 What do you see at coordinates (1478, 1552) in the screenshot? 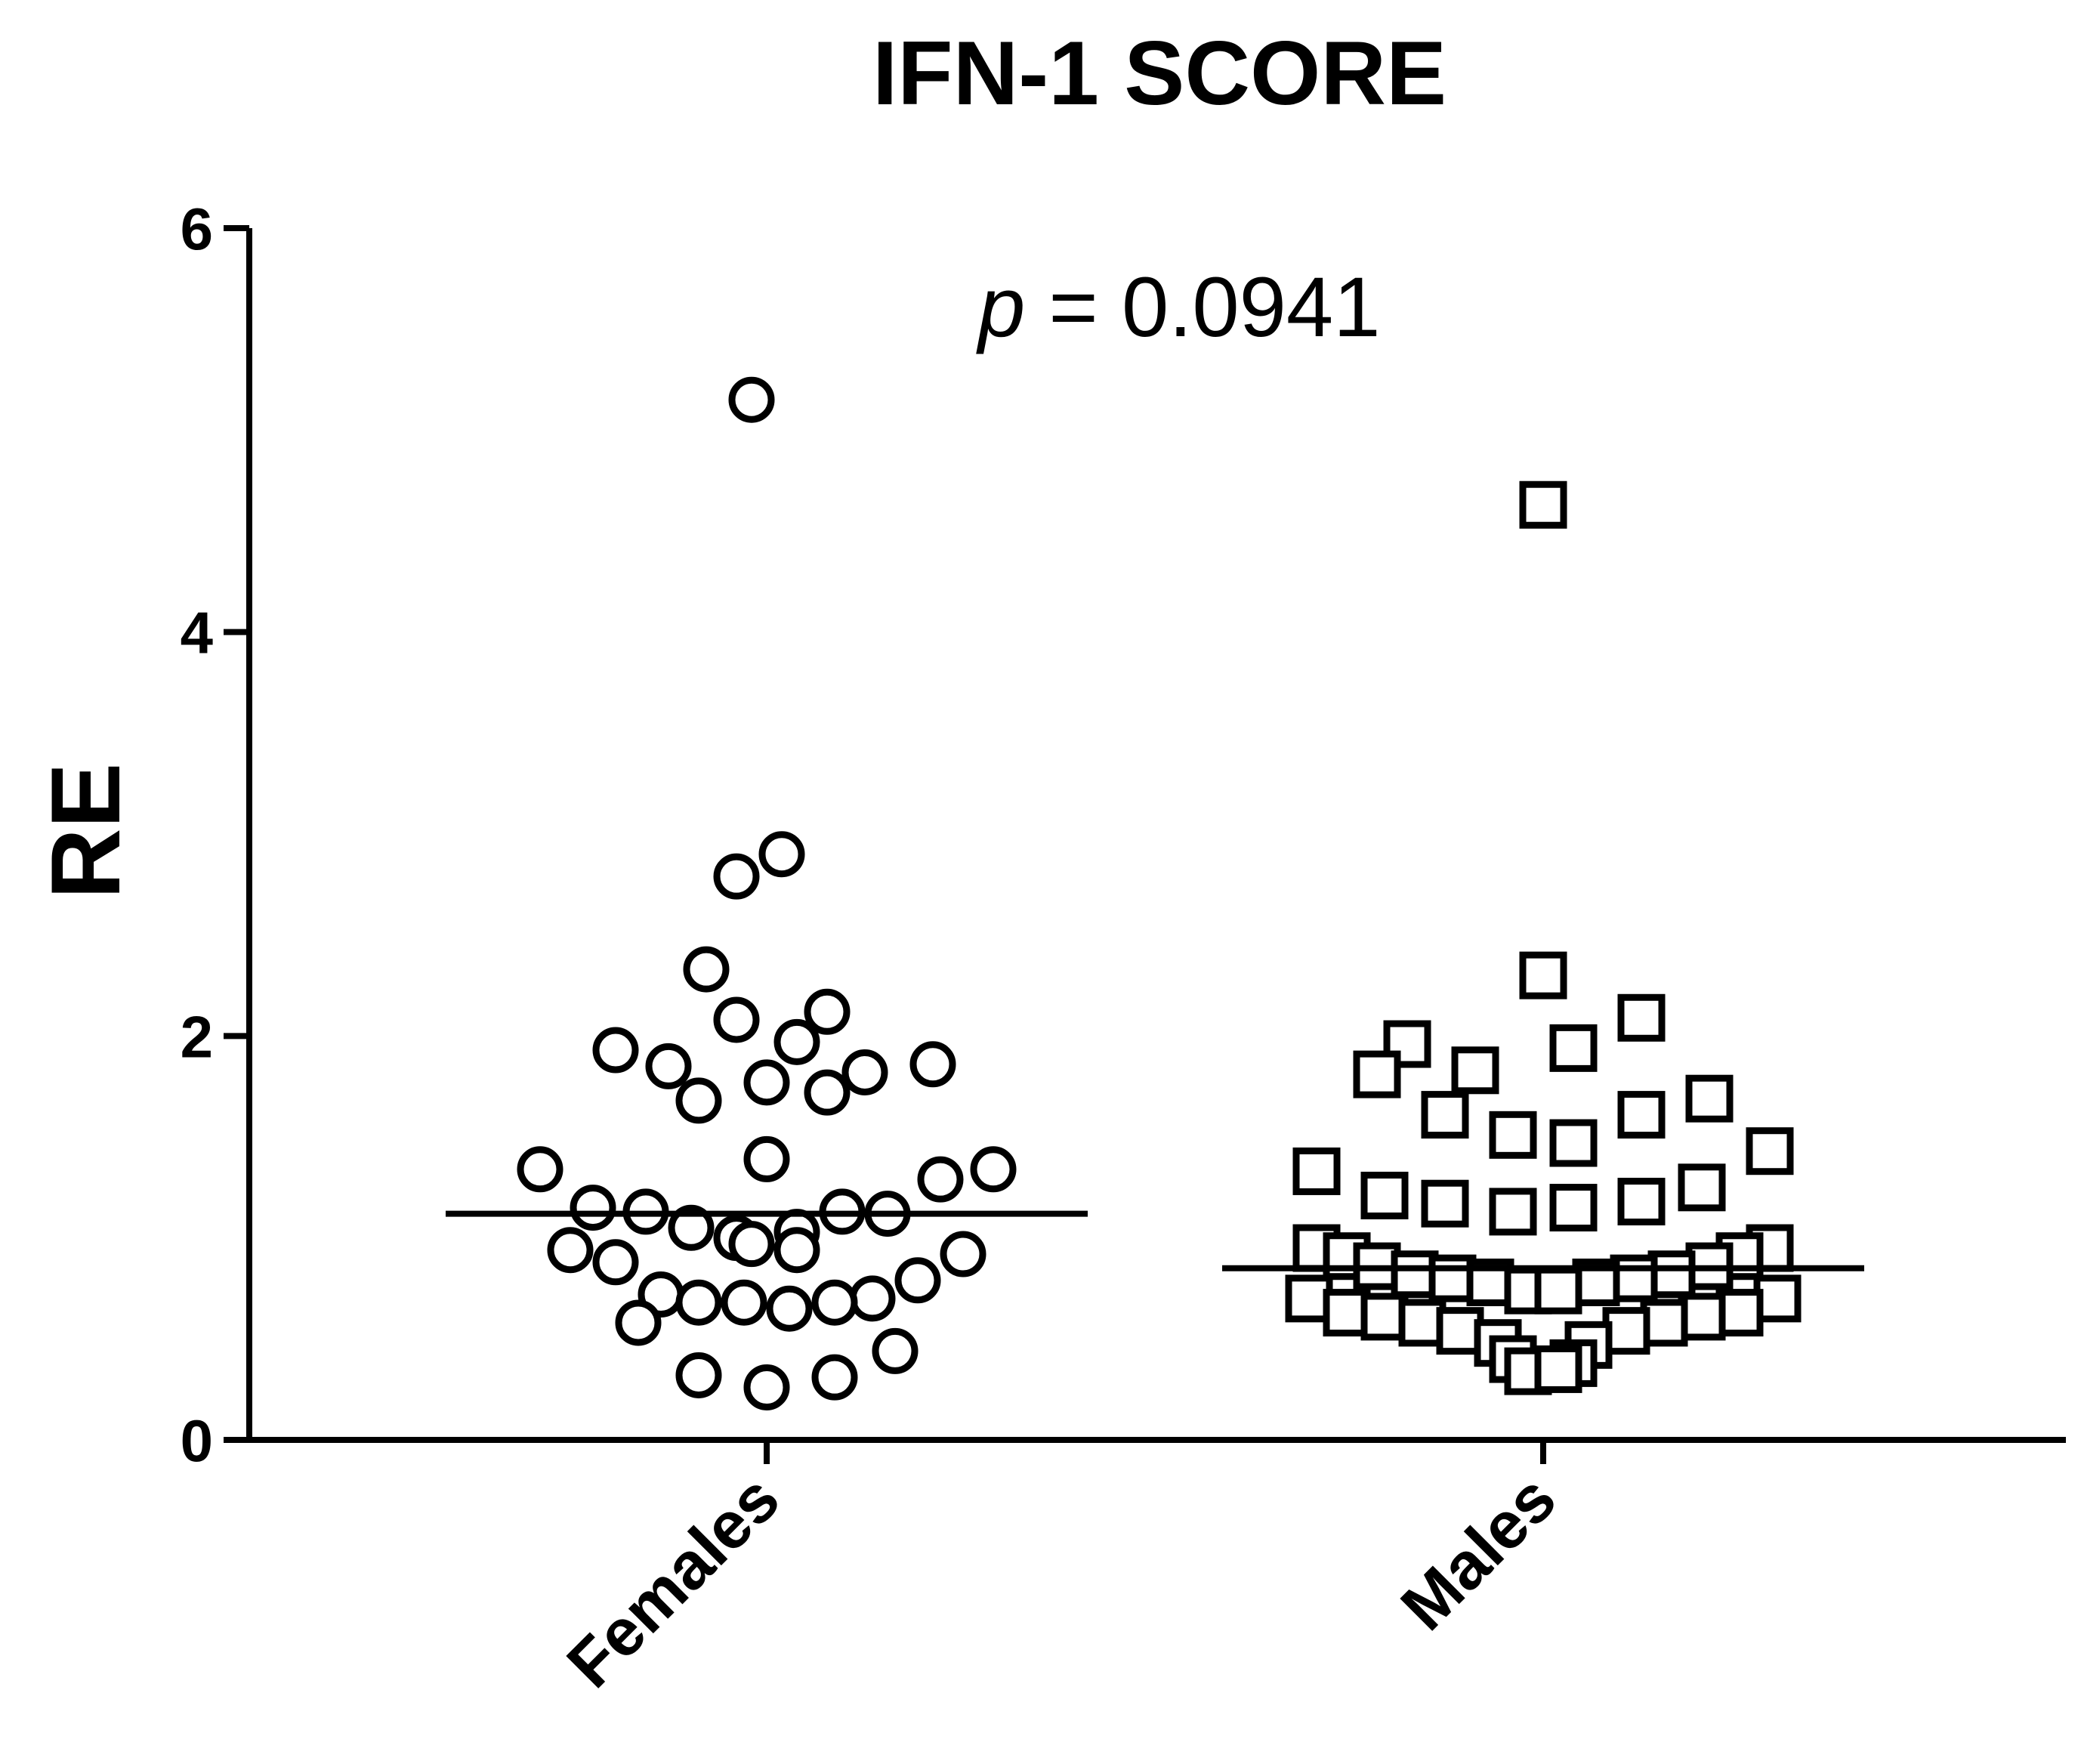
I see `x-tick-label: Males` at bounding box center [1478, 1552].